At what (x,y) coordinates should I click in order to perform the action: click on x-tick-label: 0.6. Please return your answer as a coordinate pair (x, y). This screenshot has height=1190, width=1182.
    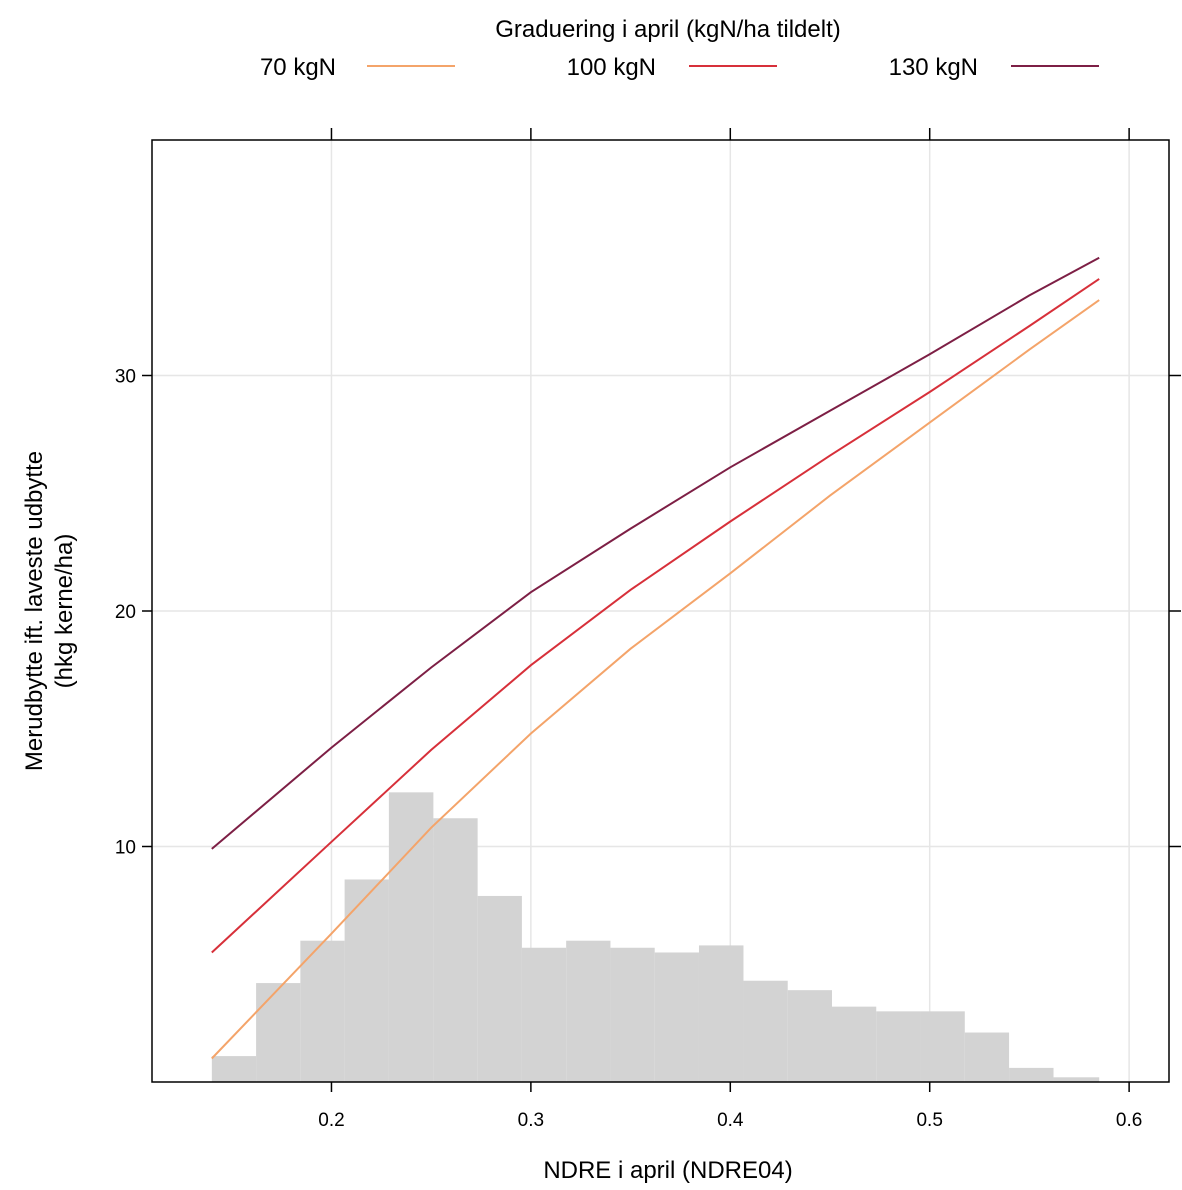
    Looking at the image, I should click on (1129, 1120).